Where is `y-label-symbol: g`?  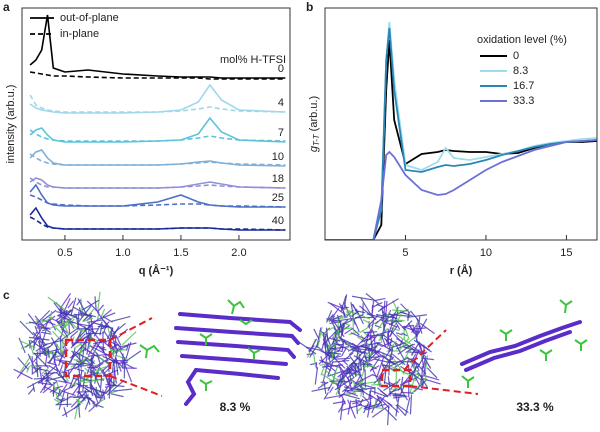 y-label-symbol: g is located at coordinates (314, 148).